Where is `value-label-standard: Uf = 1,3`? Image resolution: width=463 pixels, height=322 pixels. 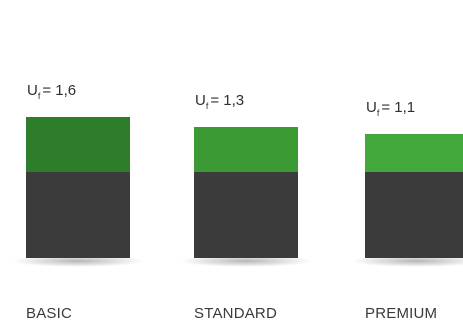
value-label-standard: Uf = 1,3 is located at coordinates (219, 101).